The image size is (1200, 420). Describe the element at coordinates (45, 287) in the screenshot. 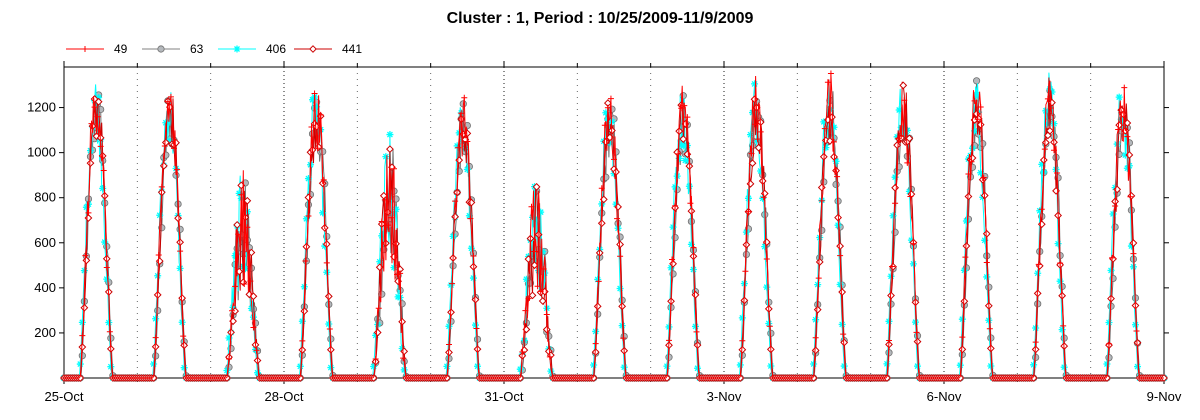

I see `y-tick-label: 400` at that location.